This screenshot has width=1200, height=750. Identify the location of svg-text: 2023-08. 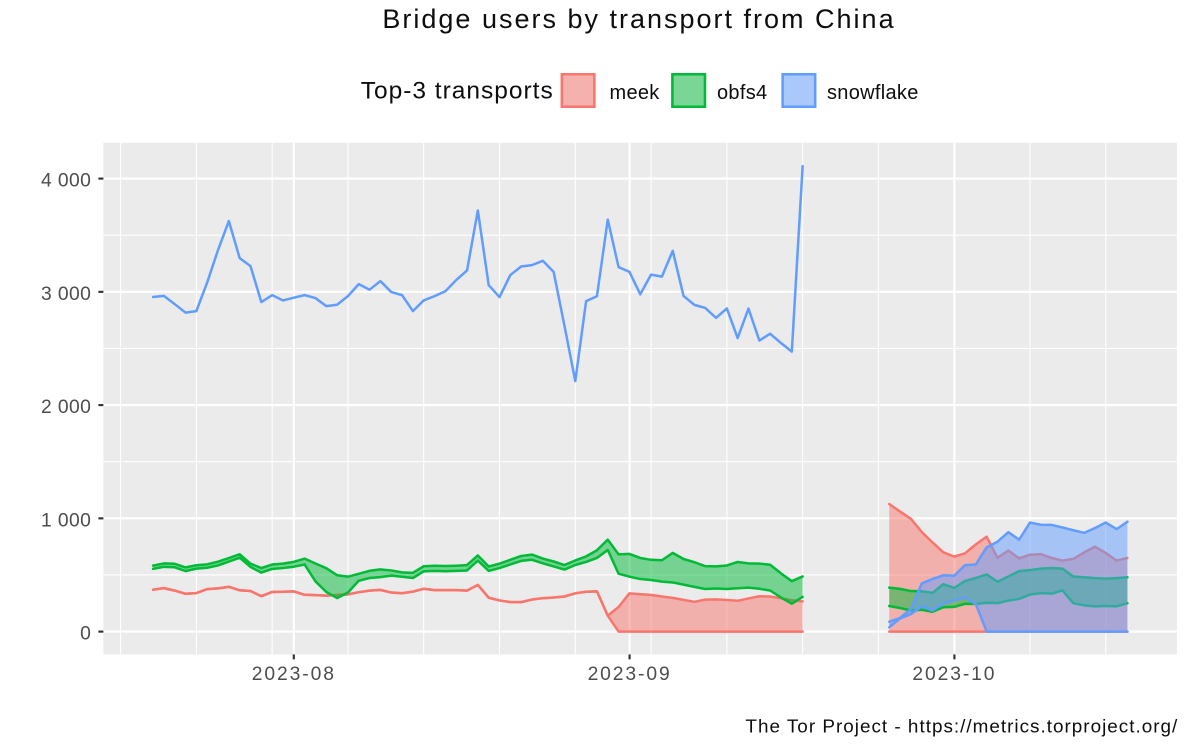
(294, 674).